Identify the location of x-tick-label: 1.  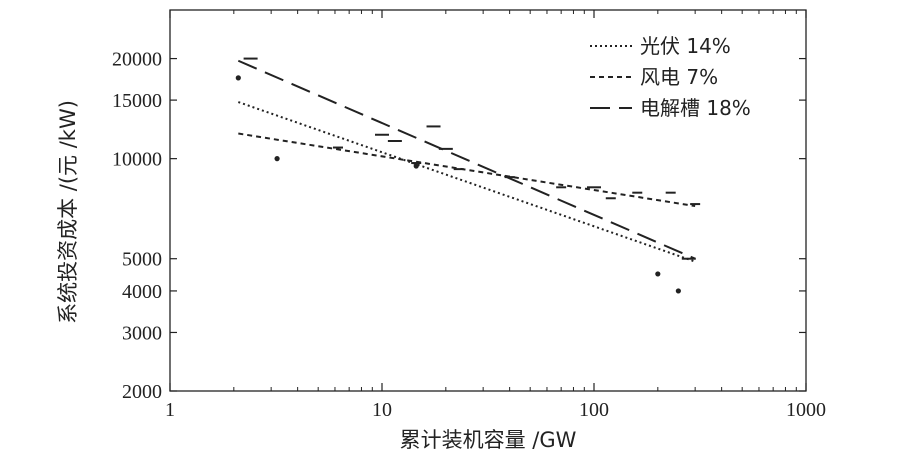
(170, 410).